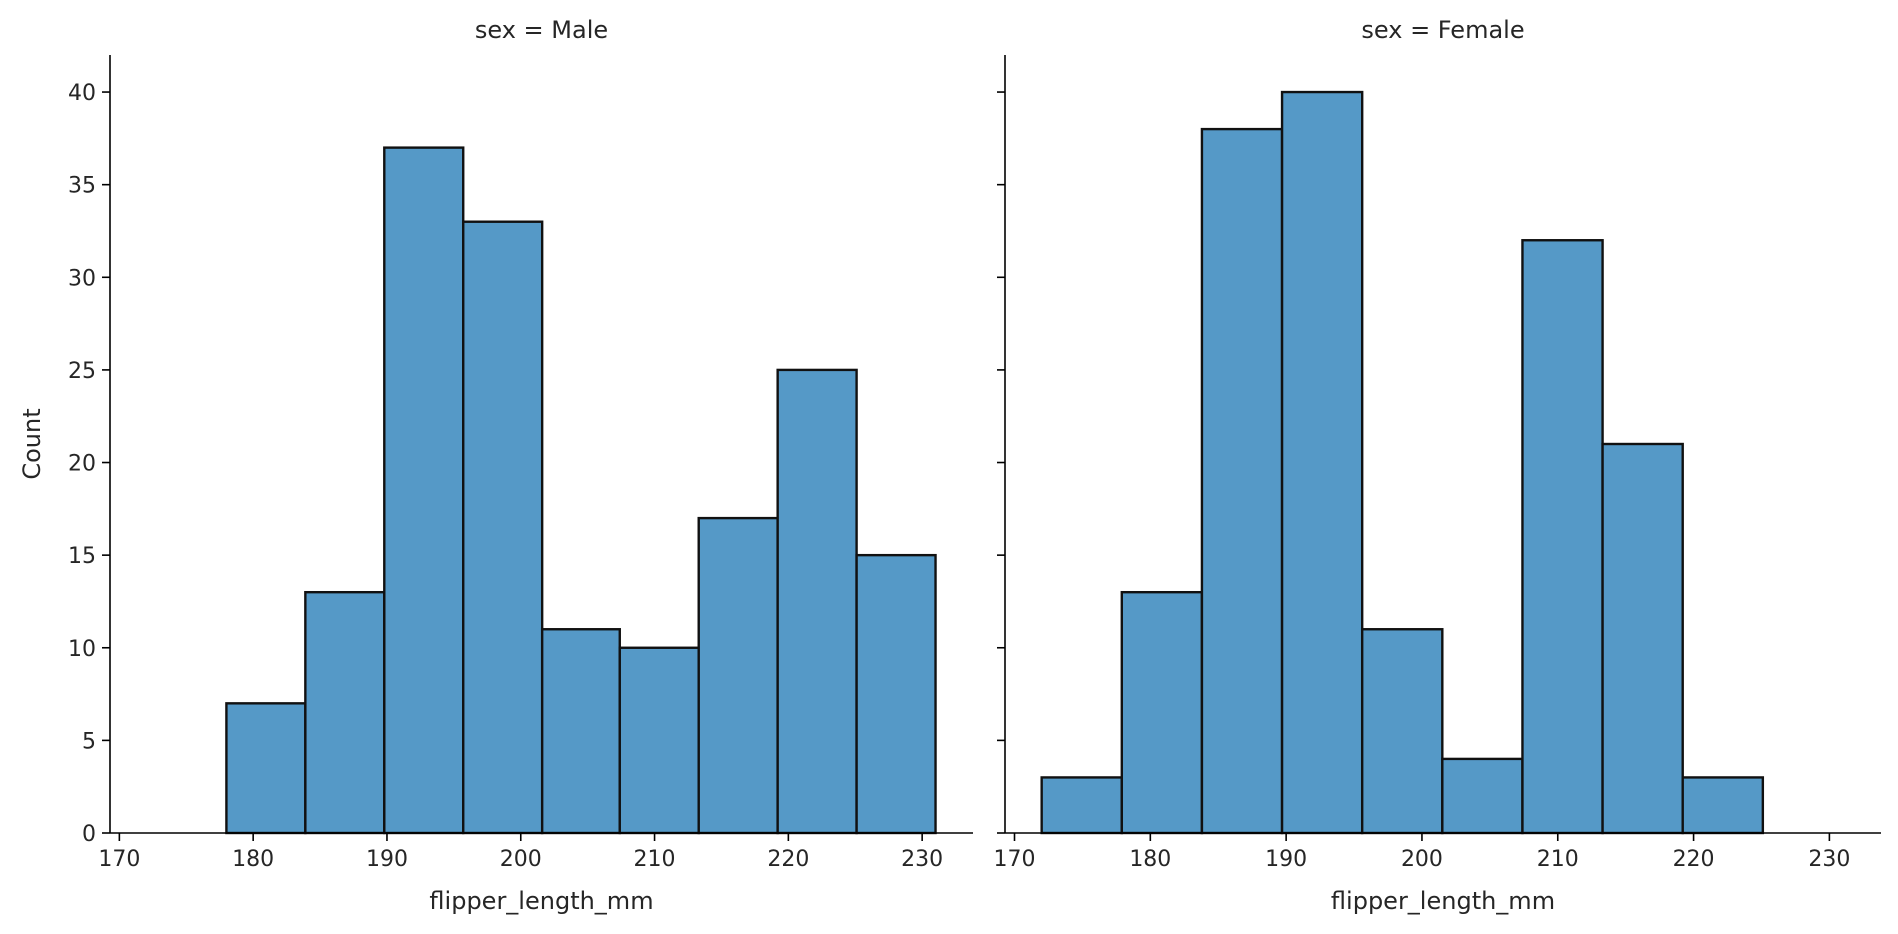 The width and height of the screenshot is (1898, 934). What do you see at coordinates (82, 464) in the screenshot?
I see `y-tick-label: 20` at bounding box center [82, 464].